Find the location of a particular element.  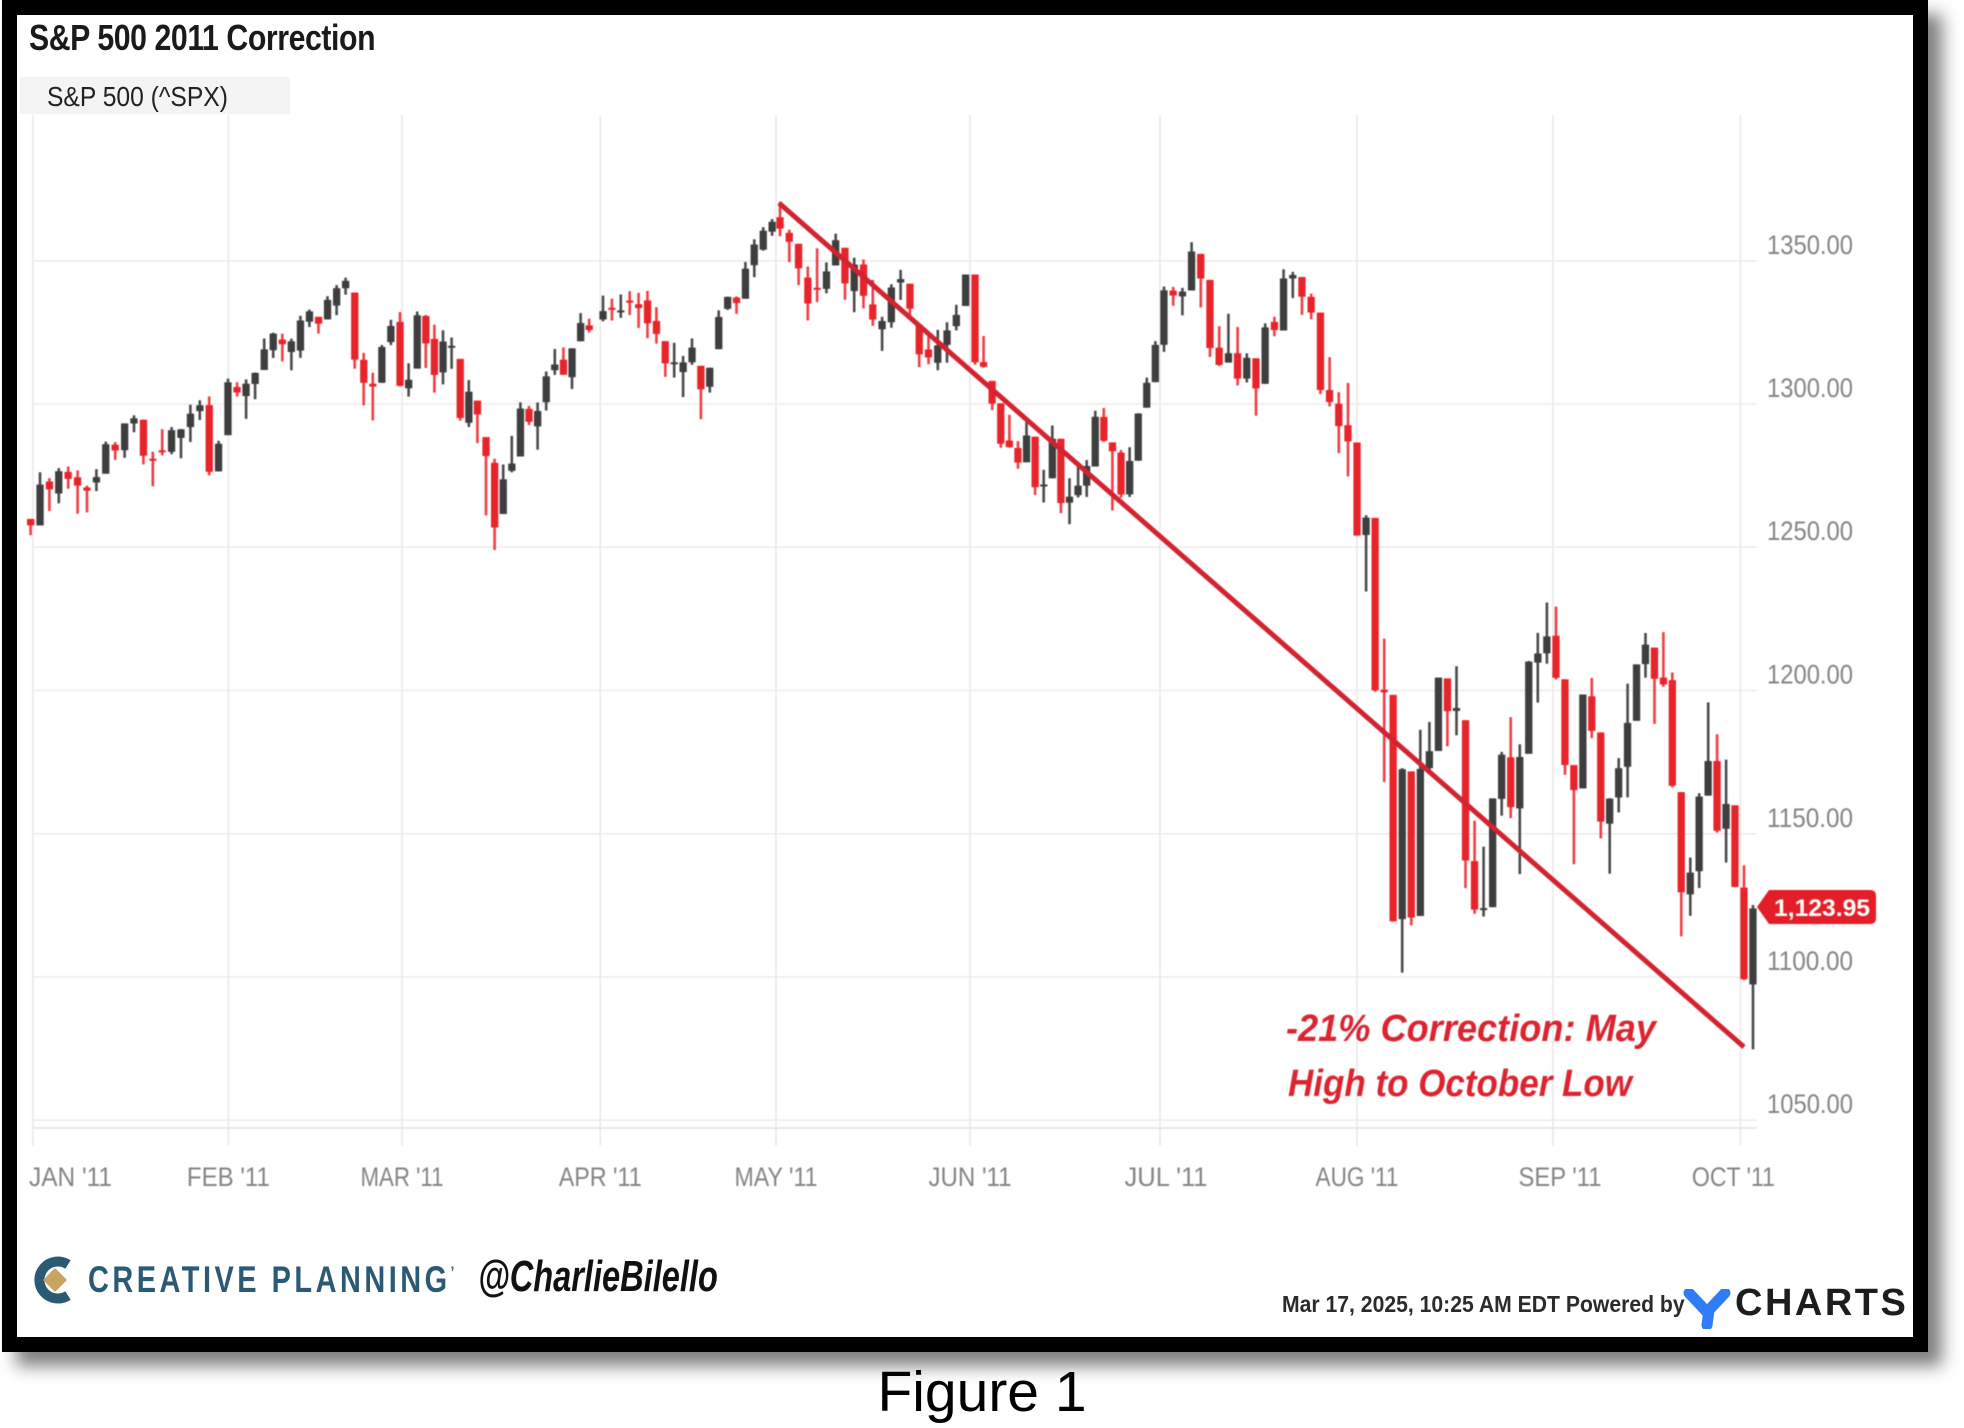

svg-text: 1,123.95 is located at coordinates (1822, 908).